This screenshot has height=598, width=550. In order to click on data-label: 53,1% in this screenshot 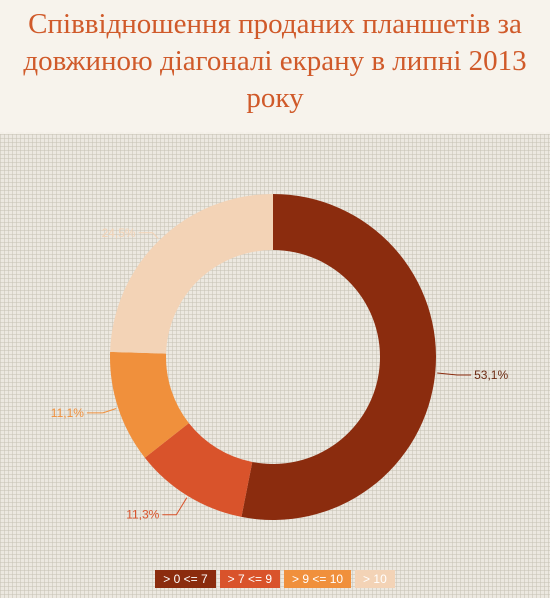, I will do `click(491, 375)`.